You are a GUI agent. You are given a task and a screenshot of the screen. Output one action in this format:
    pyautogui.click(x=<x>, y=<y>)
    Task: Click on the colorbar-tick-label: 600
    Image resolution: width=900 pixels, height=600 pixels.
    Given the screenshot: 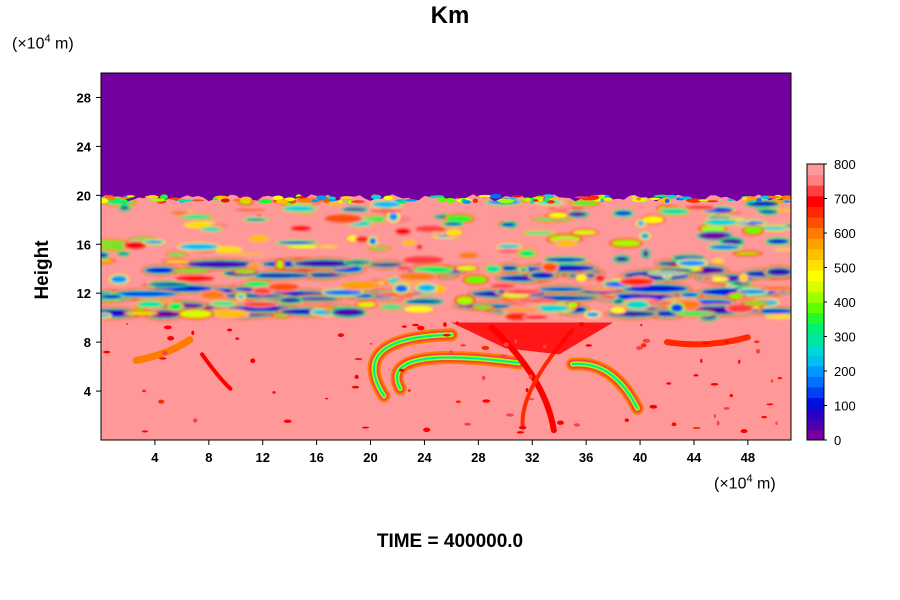 What is the action you would take?
    pyautogui.click(x=845, y=233)
    